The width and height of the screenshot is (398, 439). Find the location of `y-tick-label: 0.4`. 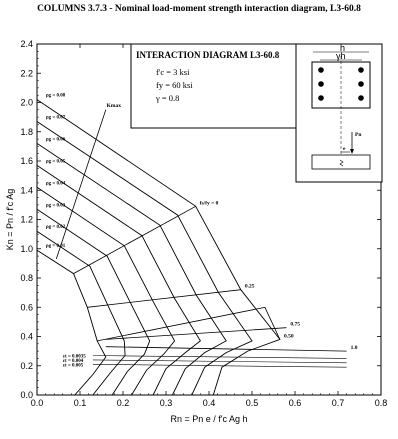

y-tick-label: 0.4 is located at coordinates (26, 337).